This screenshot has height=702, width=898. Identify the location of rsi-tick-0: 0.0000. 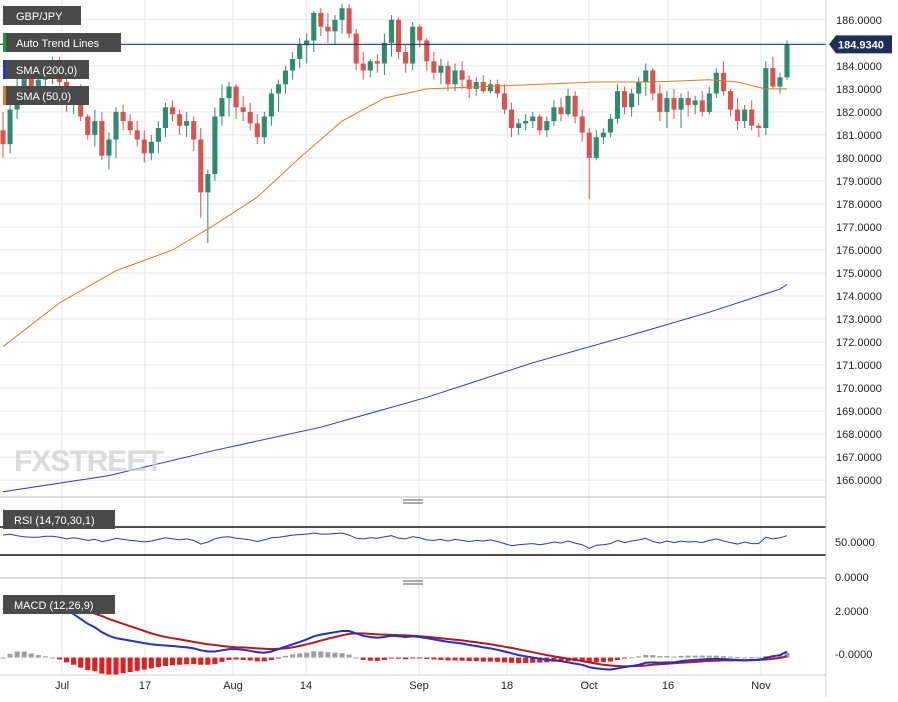
(852, 578).